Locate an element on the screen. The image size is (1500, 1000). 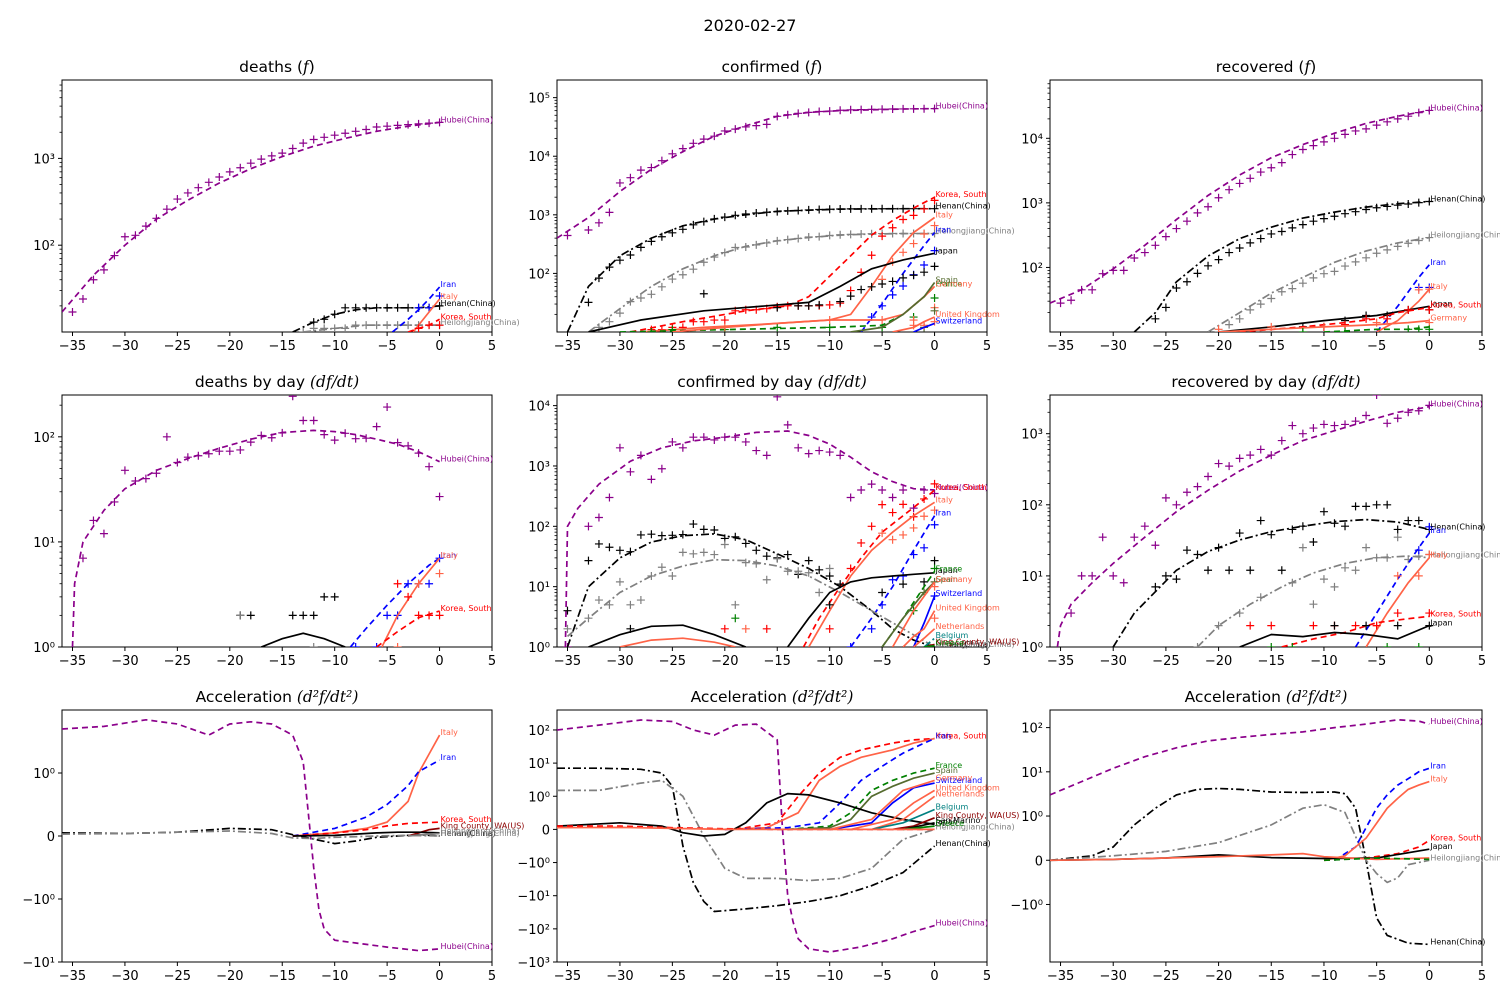
series-line-korea-south is located at coordinates (1355, 631).